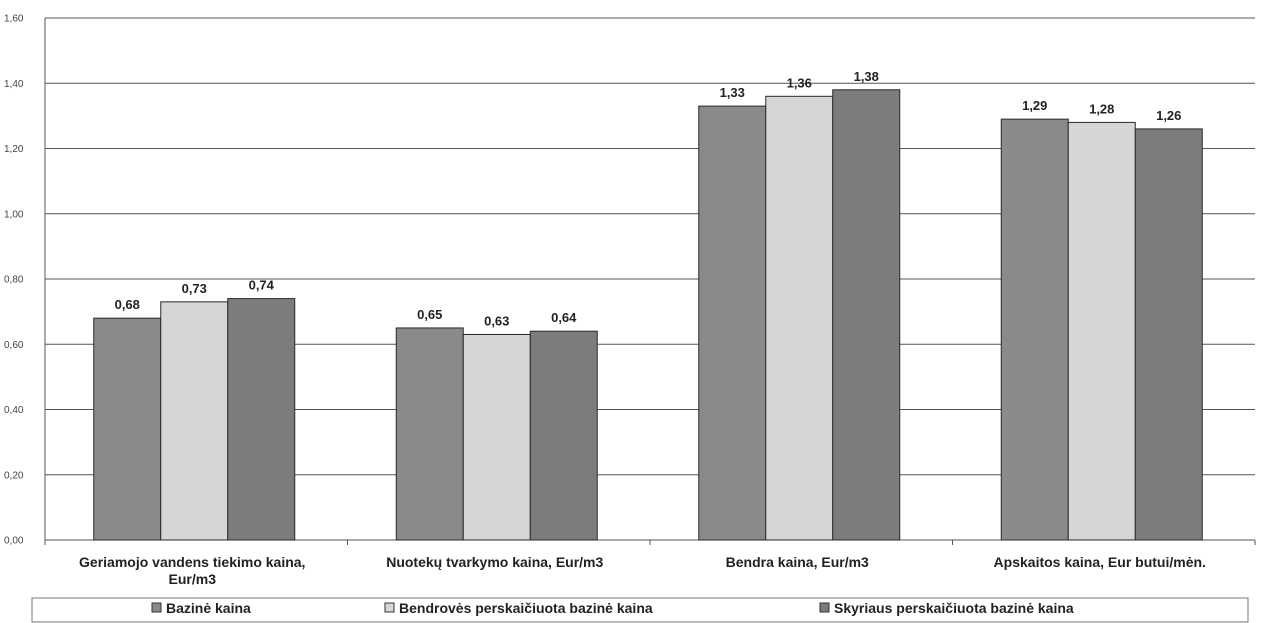 This screenshot has height=623, width=1261. What do you see at coordinates (14, 280) in the screenshot?
I see `y-tick-label: 0,80` at bounding box center [14, 280].